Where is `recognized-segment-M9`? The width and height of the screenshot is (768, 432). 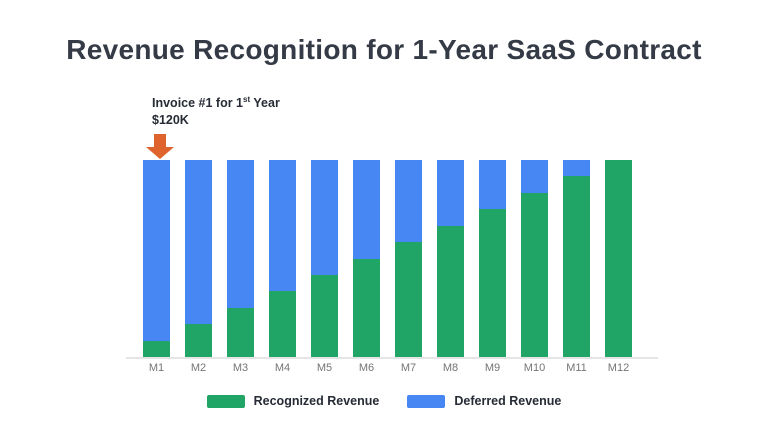 recognized-segment-M9 is located at coordinates (492, 283).